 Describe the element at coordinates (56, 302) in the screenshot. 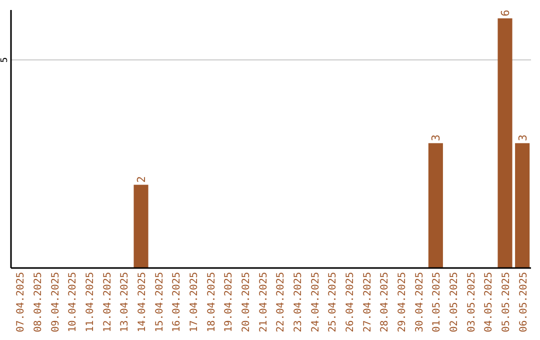

I see `x-tick-label: 09.04.2025` at that location.